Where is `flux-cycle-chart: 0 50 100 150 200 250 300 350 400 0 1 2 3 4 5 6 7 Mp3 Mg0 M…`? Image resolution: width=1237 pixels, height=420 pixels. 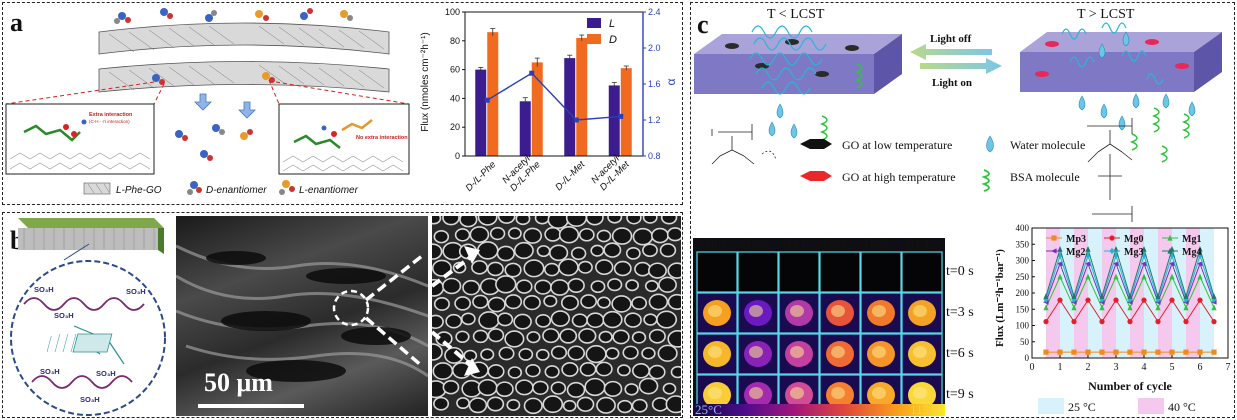 flux-cycle-chart: 0 50 100 150 200 250 300 350 400 0 1 2 3 4 5 6 7 Mp3 Mg0 M… is located at coordinates (1112, 318).